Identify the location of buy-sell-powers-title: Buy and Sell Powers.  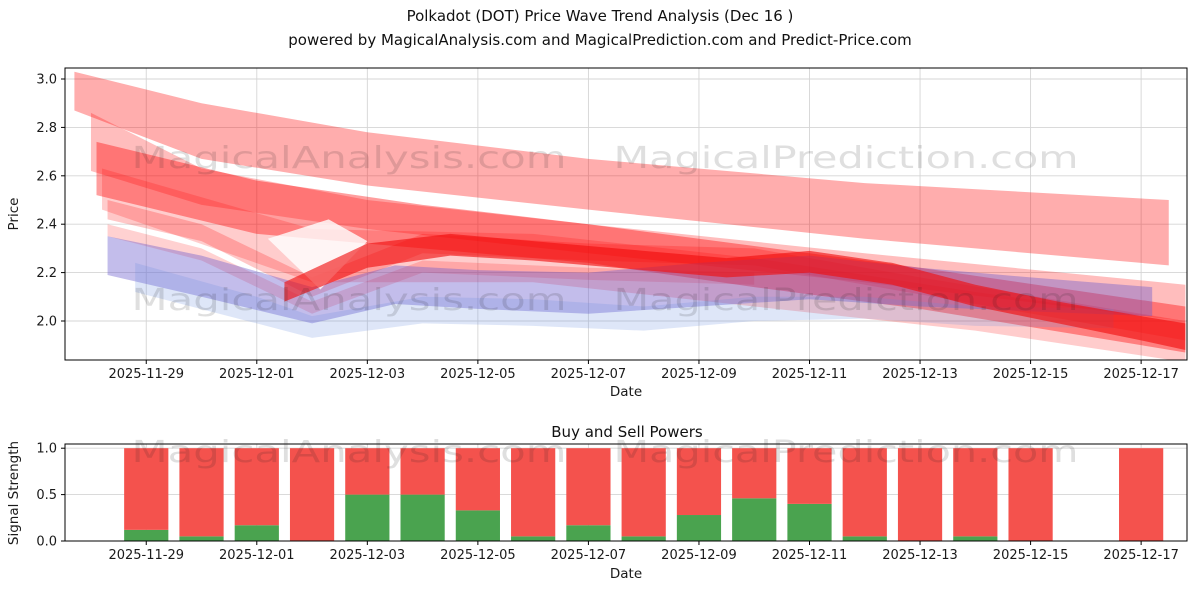
(627, 432).